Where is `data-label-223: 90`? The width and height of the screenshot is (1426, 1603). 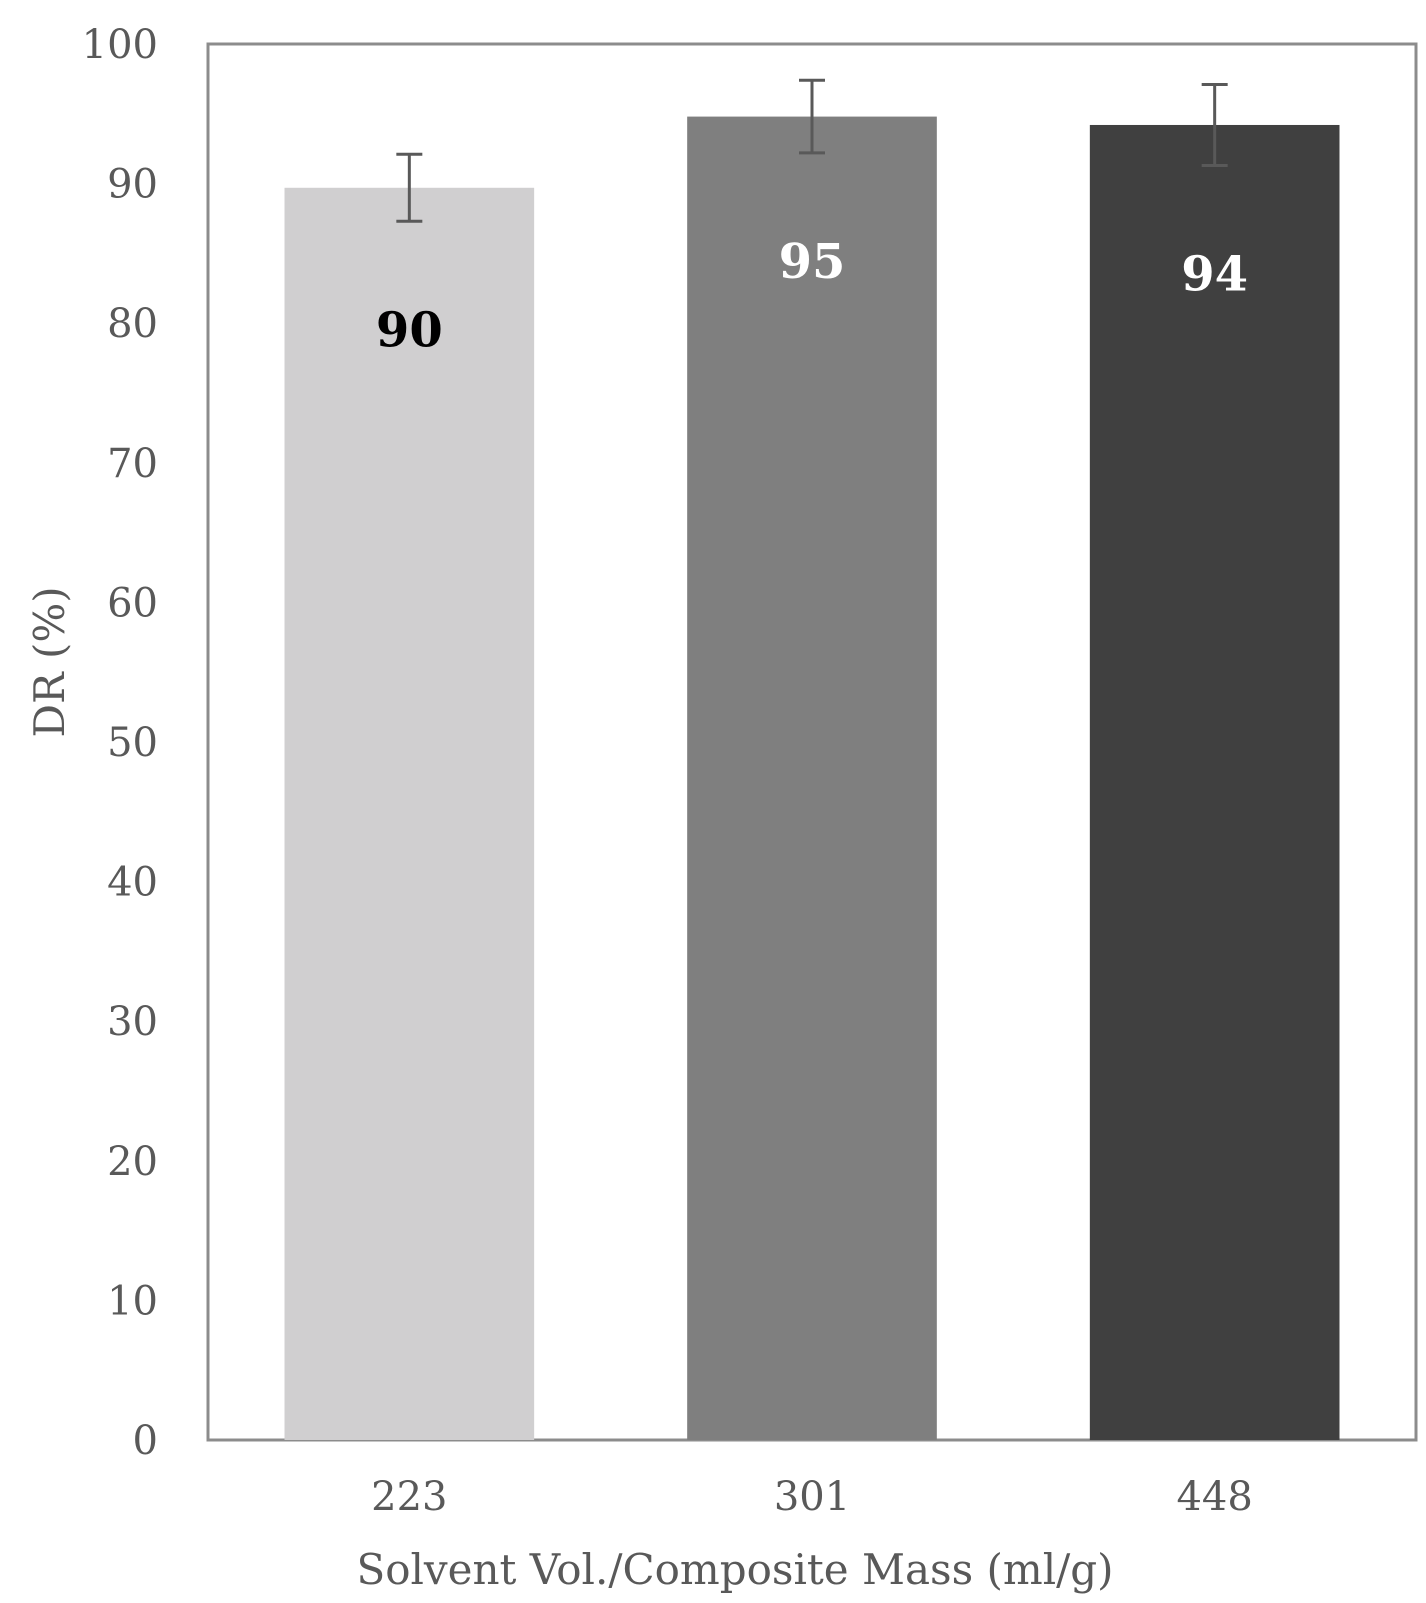 data-label-223: 90 is located at coordinates (409, 330).